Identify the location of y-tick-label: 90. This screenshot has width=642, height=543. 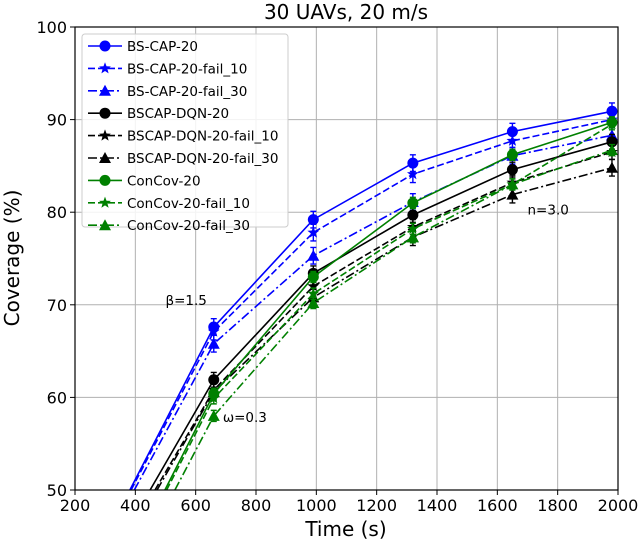
(57, 120).